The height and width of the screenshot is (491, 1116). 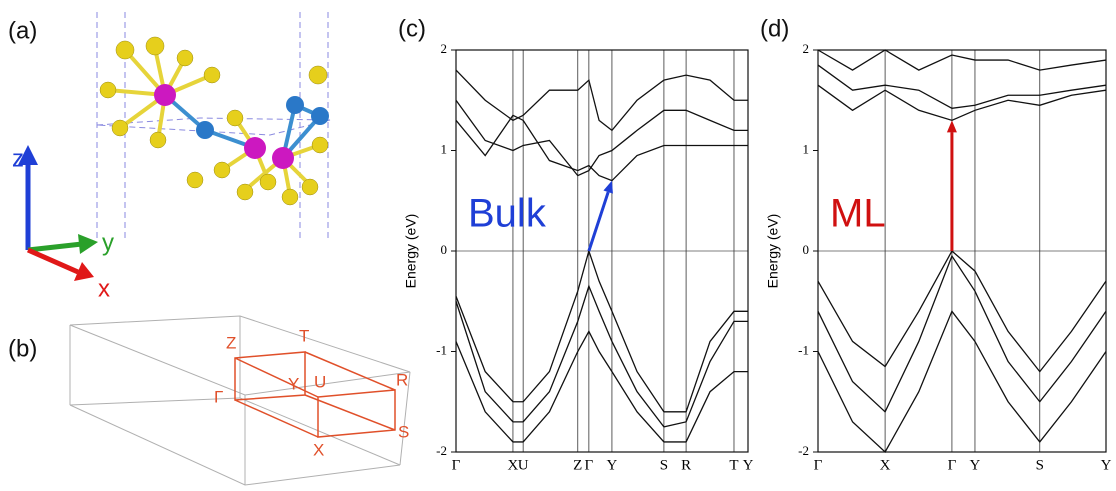 I want to click on crystal-structure, so click(x=213, y=126).